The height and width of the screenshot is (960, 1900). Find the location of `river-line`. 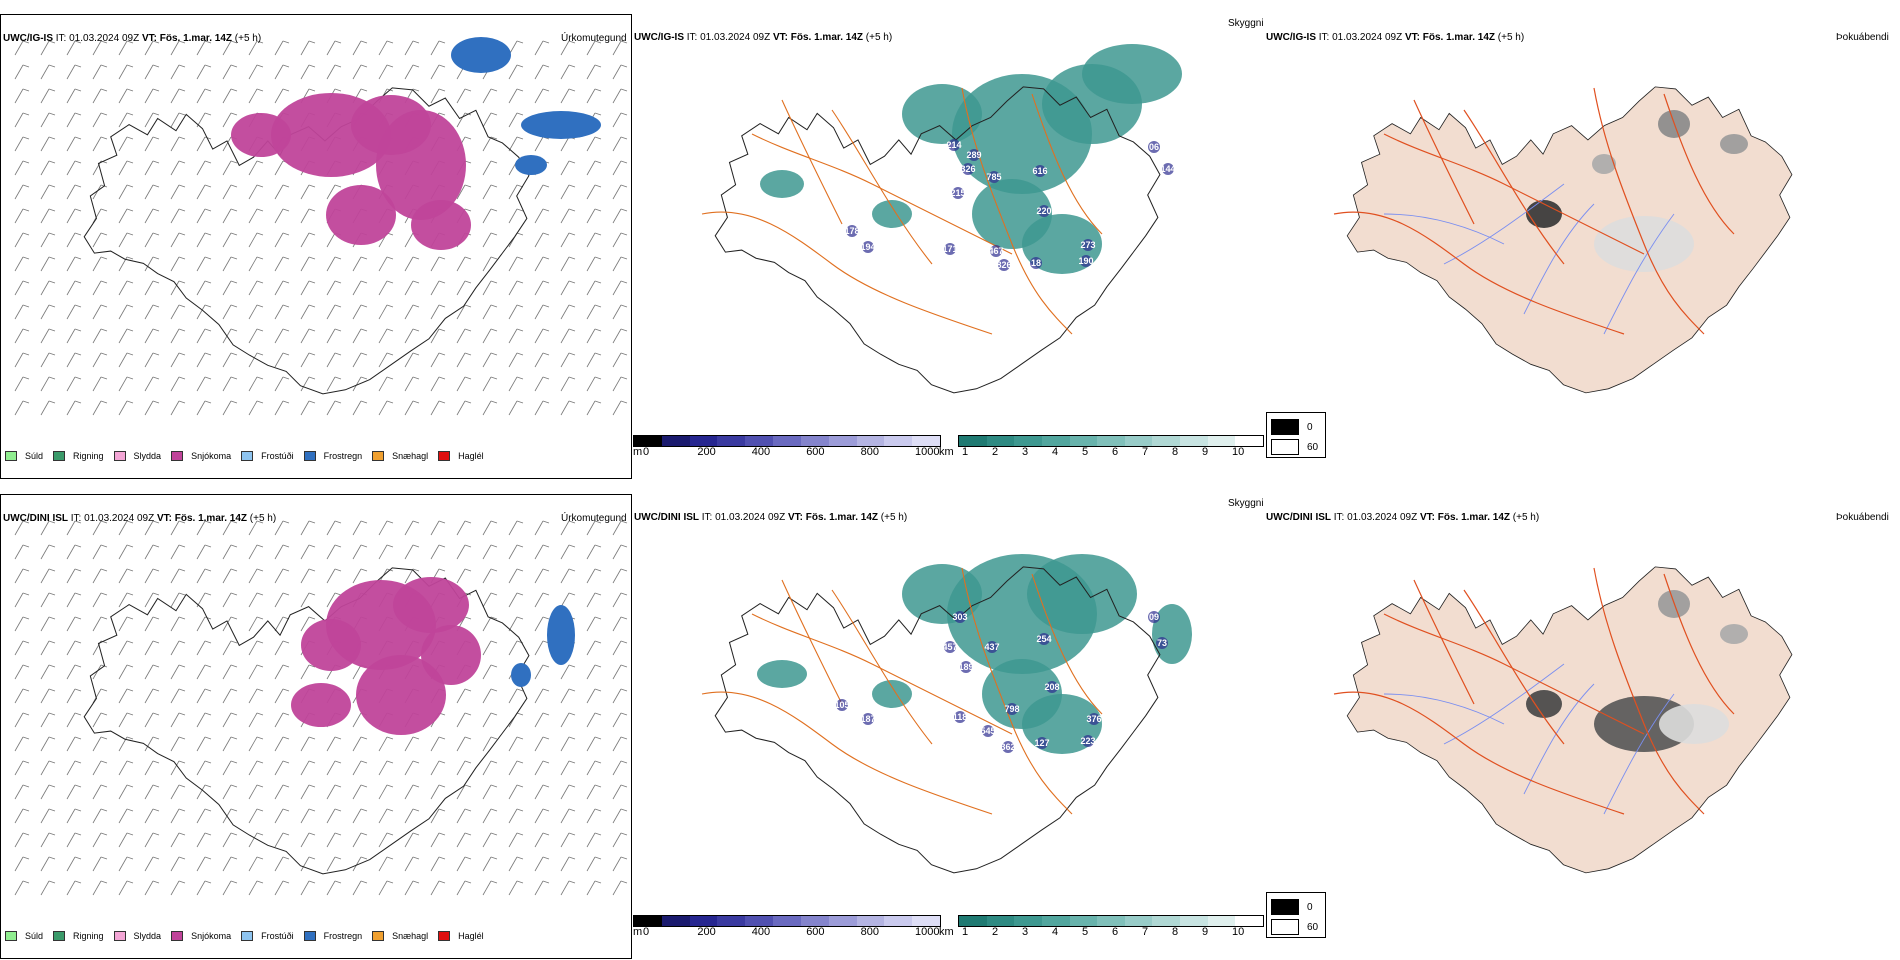

river-line is located at coordinates (1444, 709).